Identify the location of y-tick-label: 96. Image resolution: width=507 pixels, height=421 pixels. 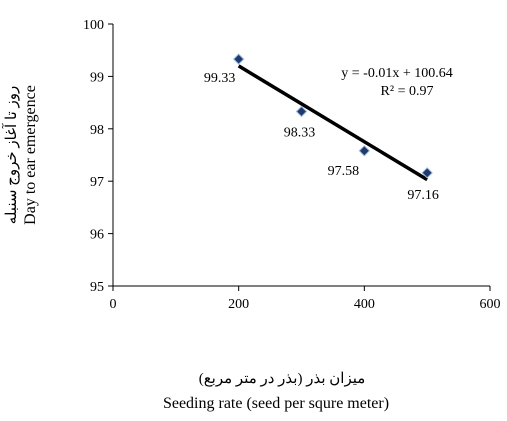
(97, 235).